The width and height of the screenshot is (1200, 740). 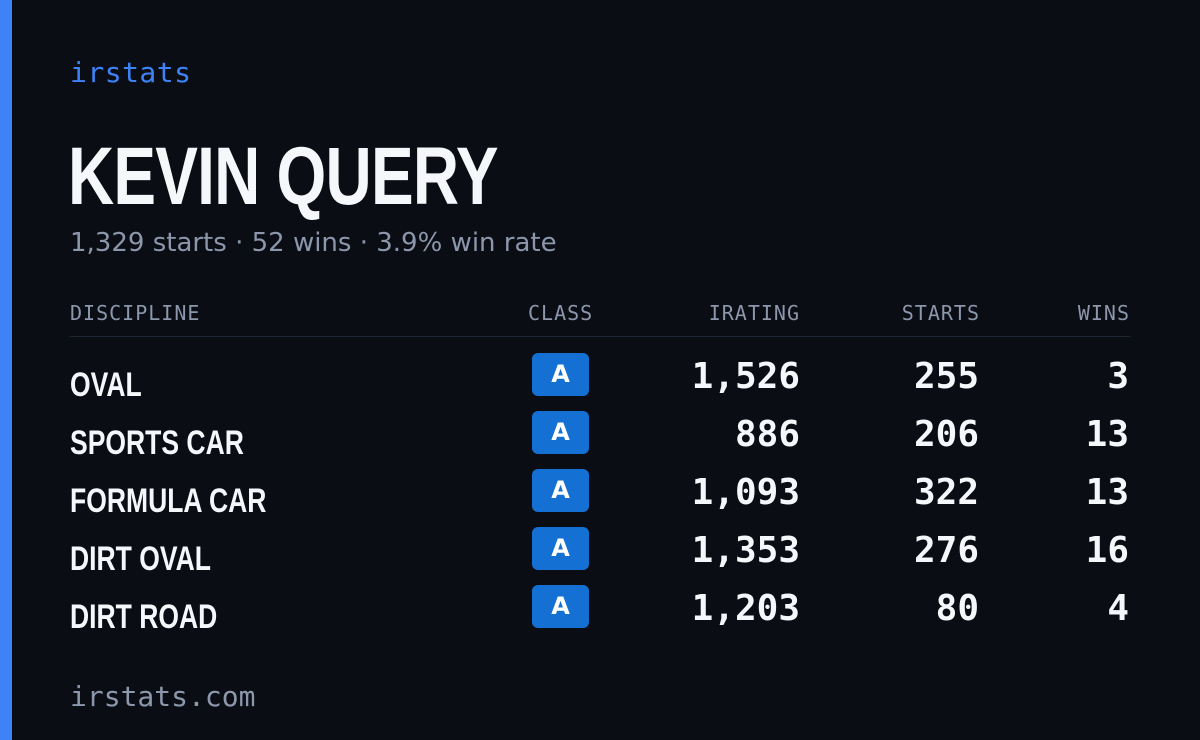 I want to click on irating-value: 886, so click(x=767, y=434).